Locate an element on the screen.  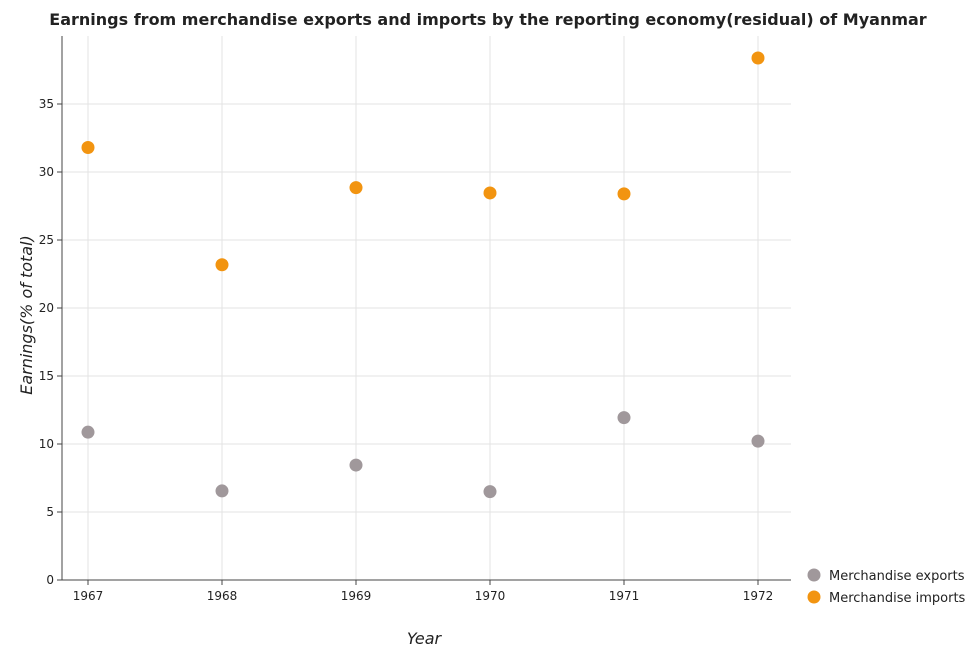
y-tick-label: 15 is located at coordinates (46, 376).